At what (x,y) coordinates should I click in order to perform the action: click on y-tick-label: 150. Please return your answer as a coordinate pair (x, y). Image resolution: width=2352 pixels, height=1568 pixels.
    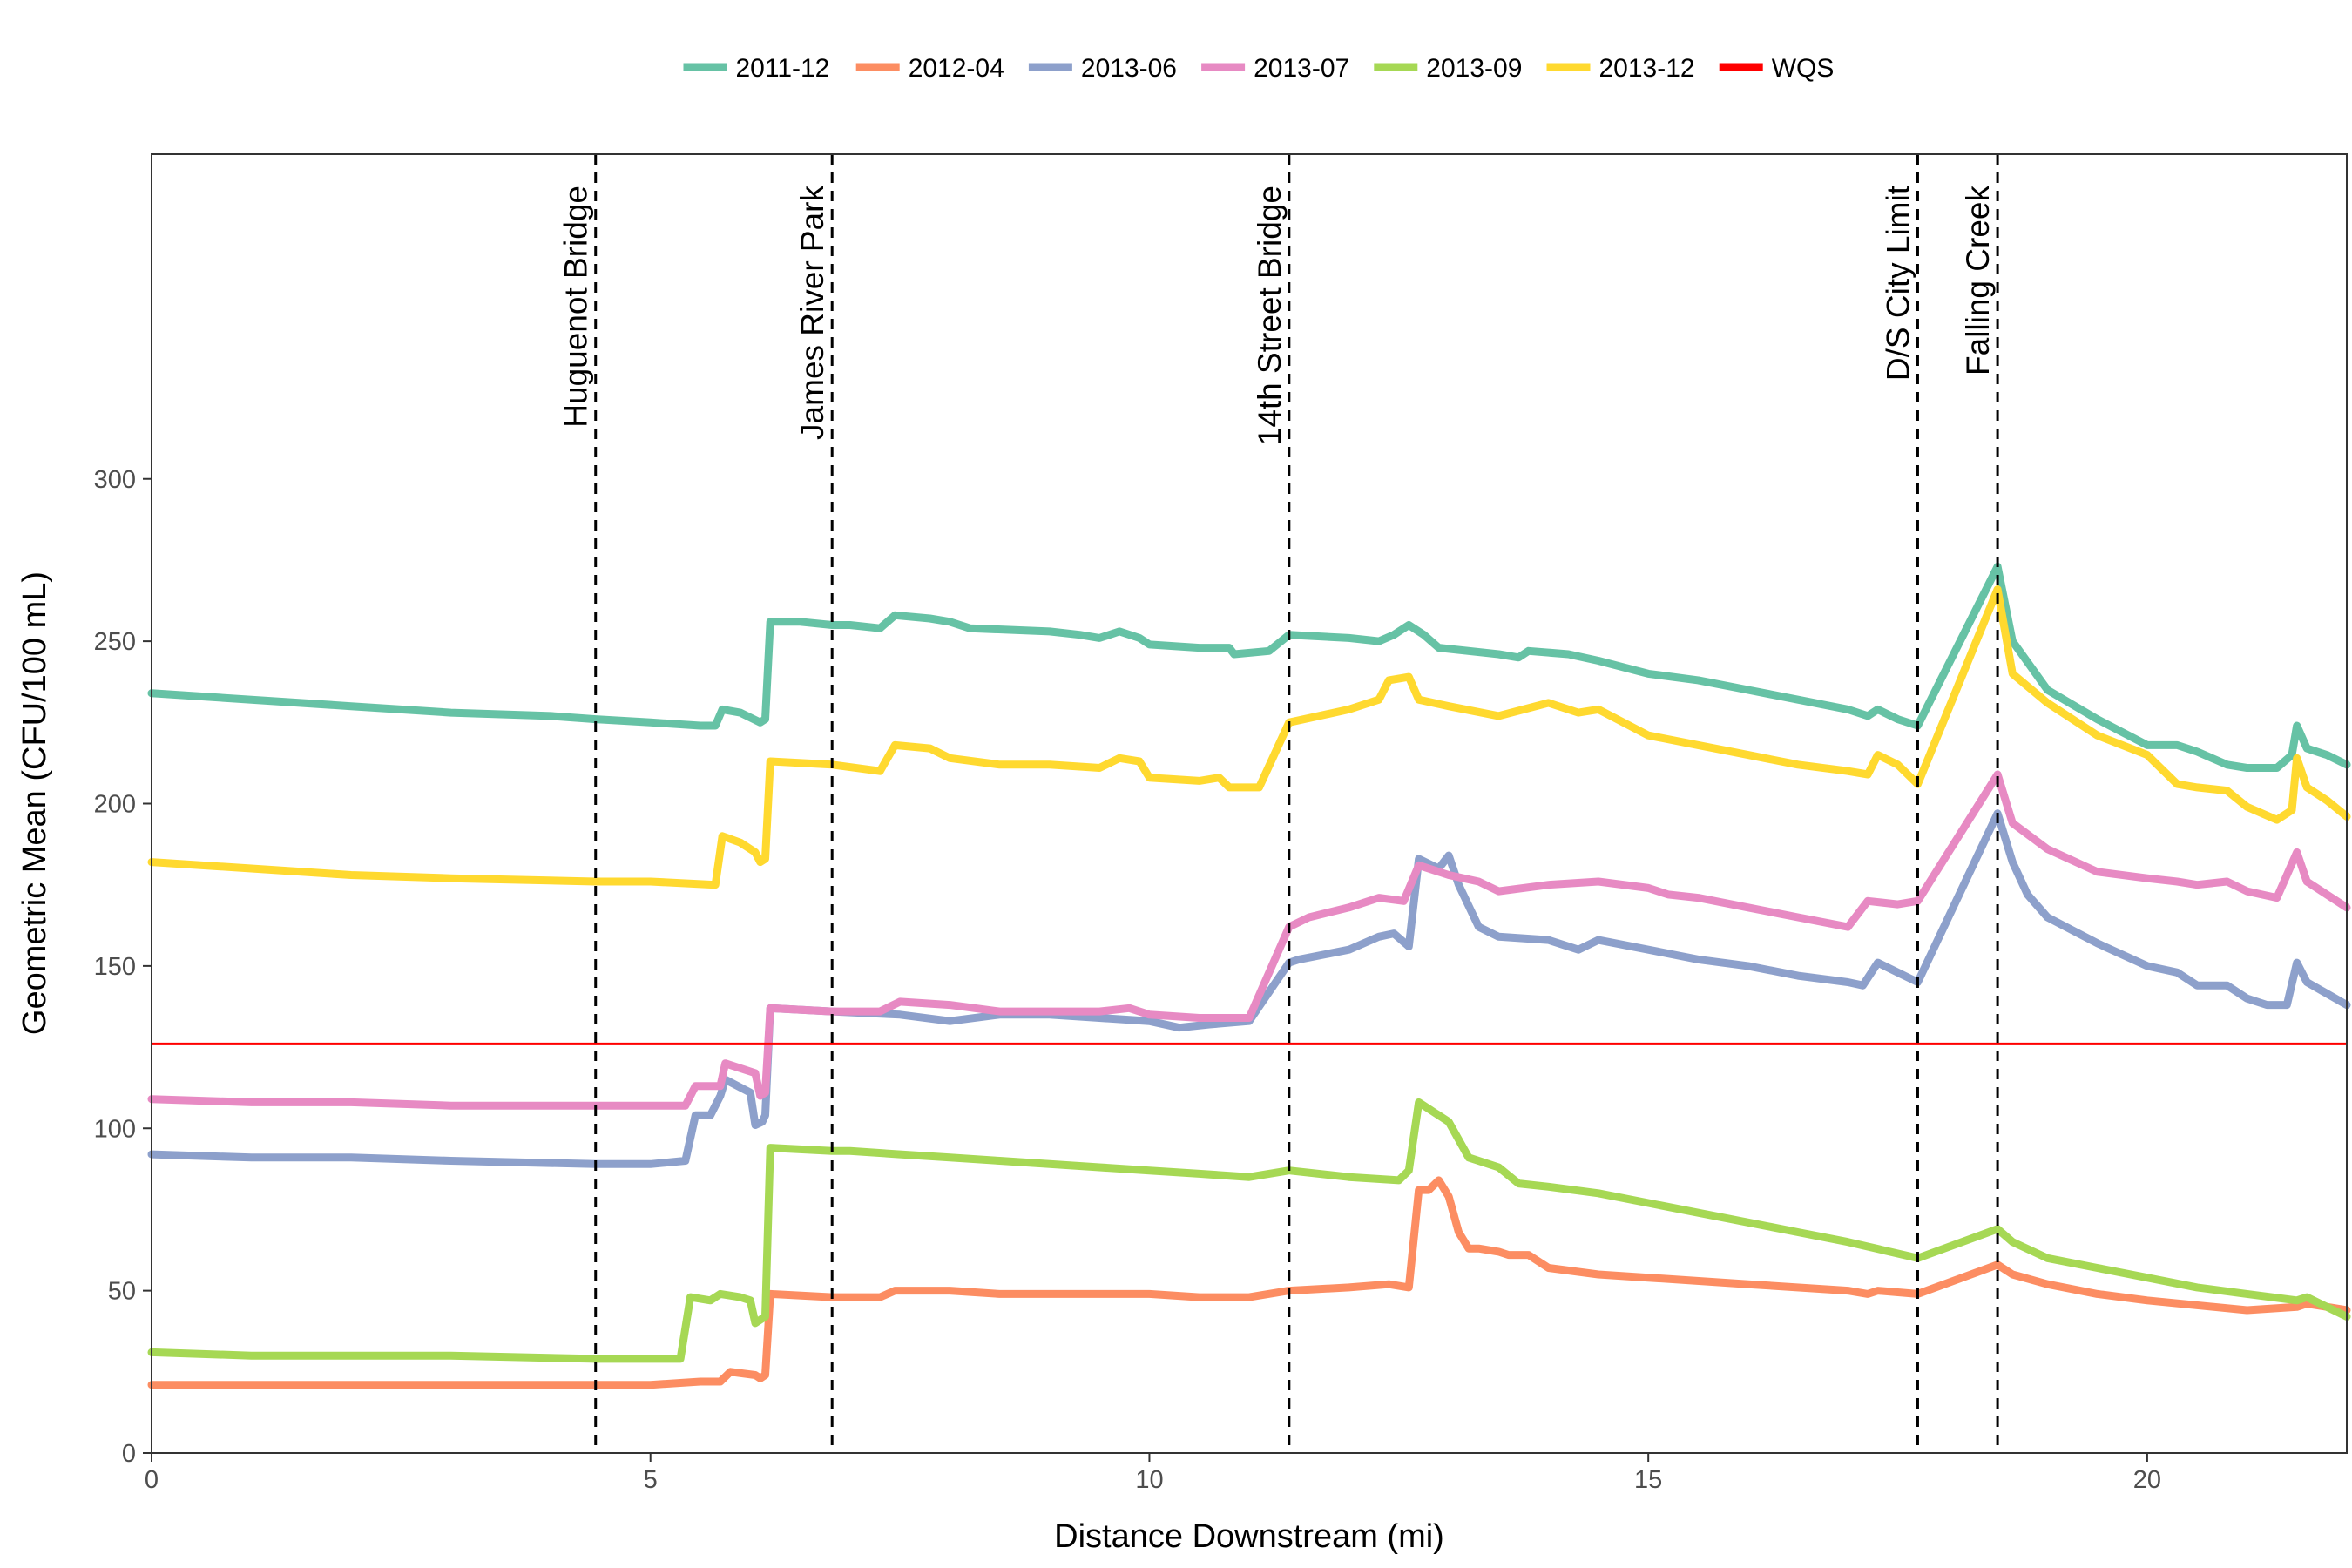
    Looking at the image, I should click on (115, 967).